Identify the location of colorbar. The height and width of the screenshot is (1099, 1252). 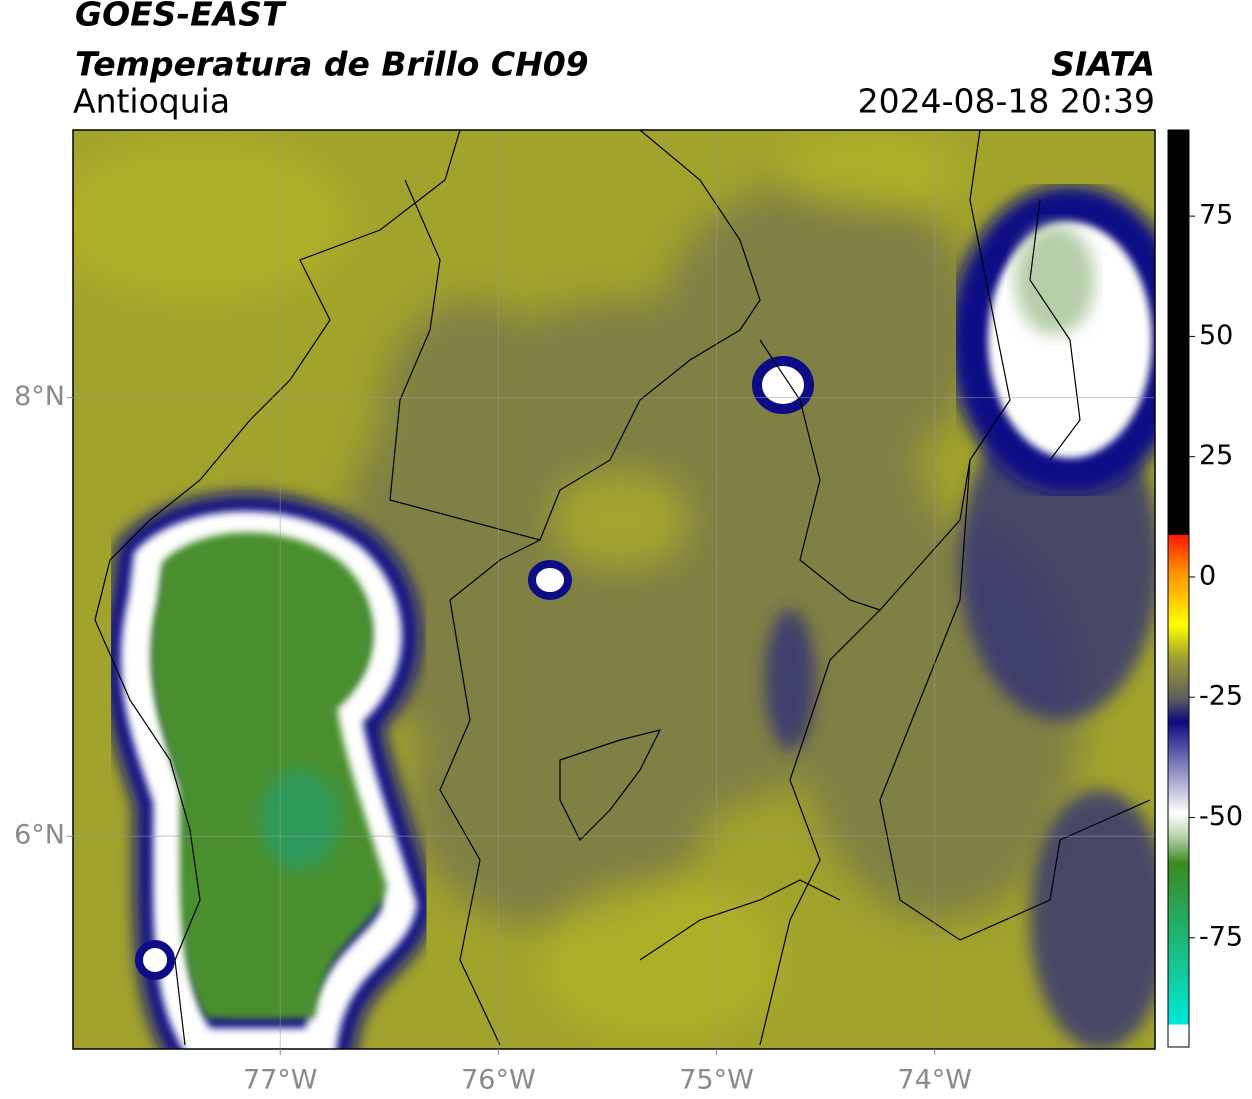
(1178, 588).